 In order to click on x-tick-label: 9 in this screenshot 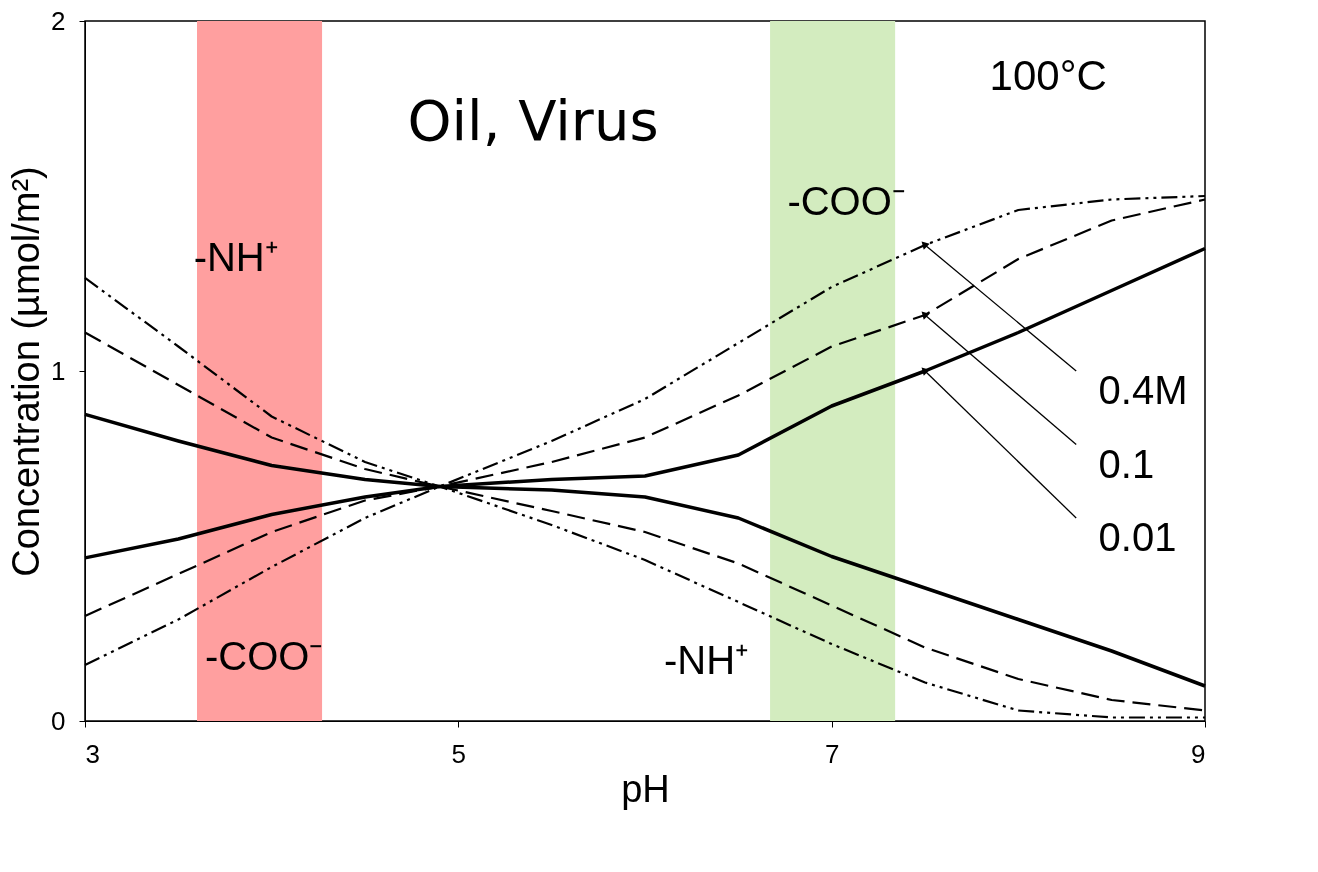, I will do `click(1198, 753)`.